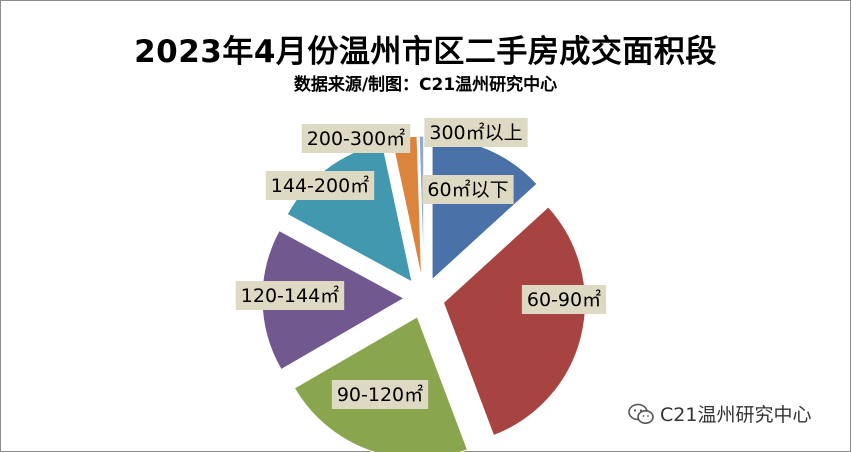  I want to click on slice-label-144-200sqm: 144-200㎡, so click(320, 185).